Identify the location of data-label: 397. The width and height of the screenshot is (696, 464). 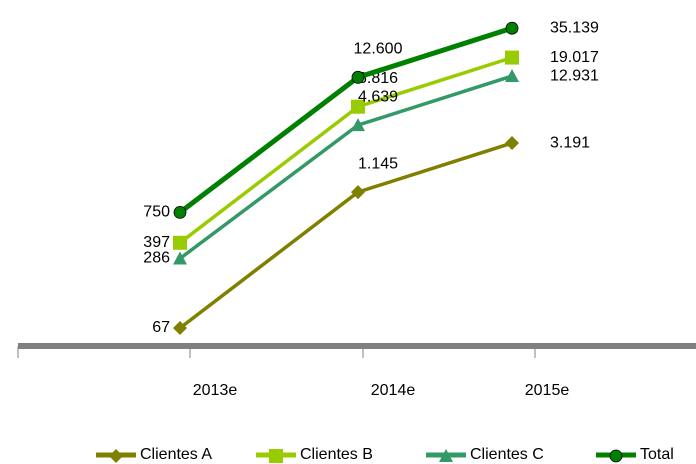
(156, 242).